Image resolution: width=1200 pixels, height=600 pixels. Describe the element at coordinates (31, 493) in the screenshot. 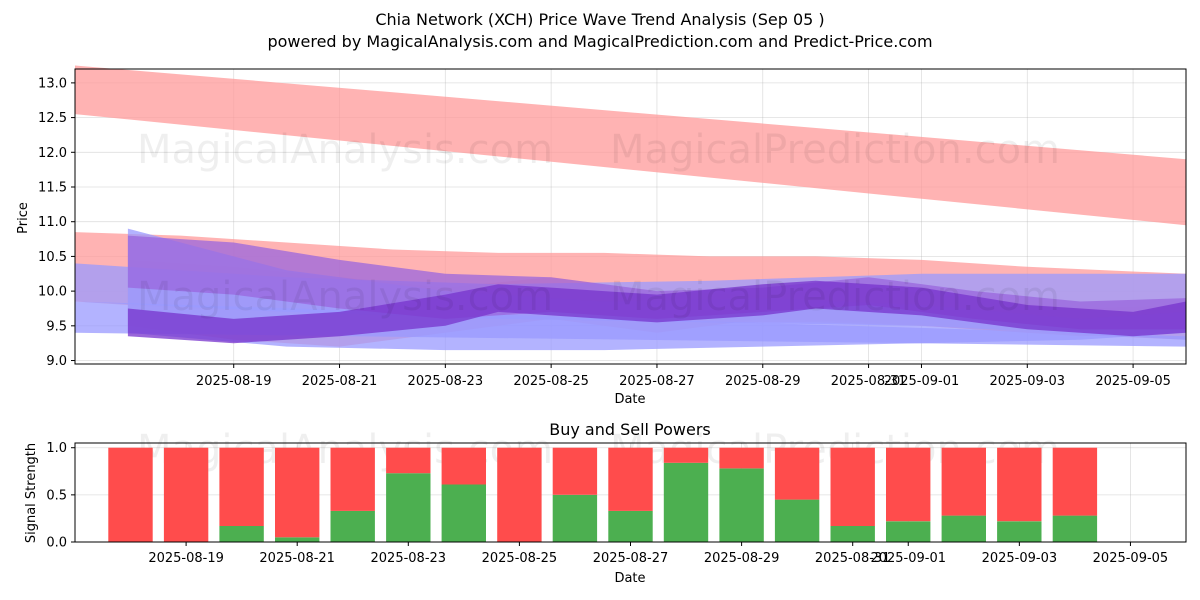

I see `signal-y-axis-label: Signal Strength` at that location.